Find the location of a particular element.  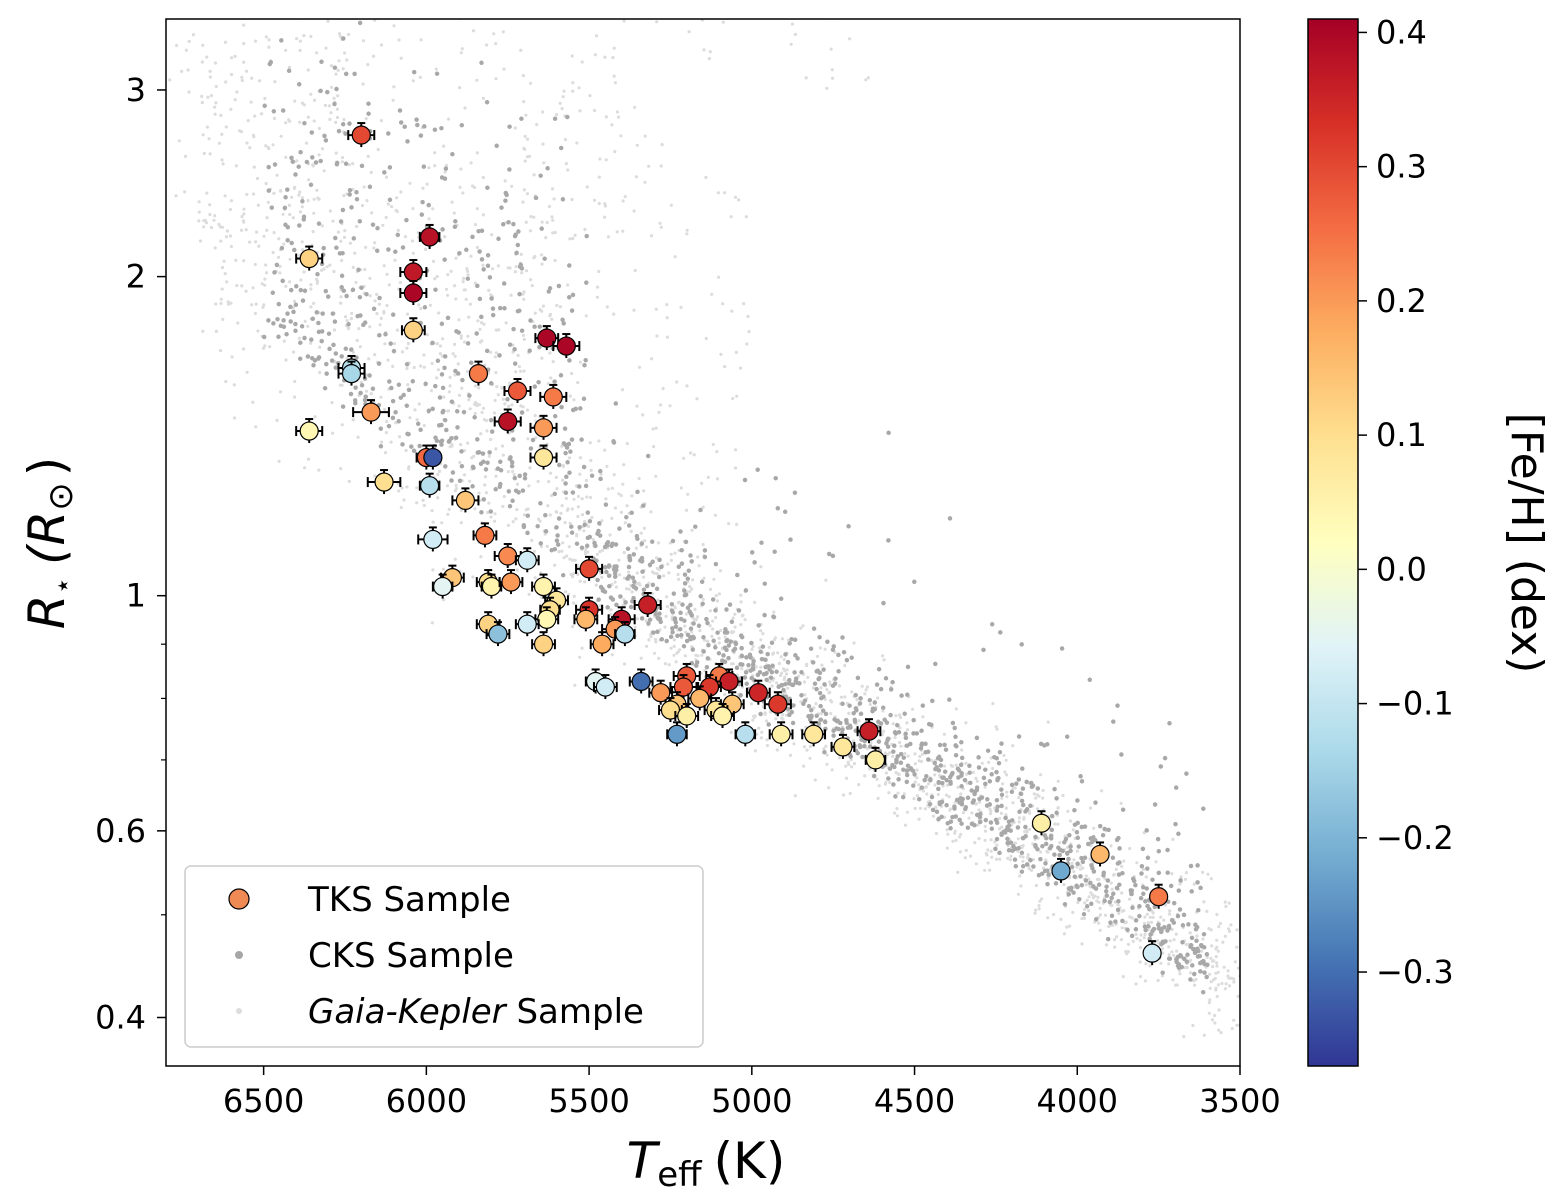

y-axis-title: R⋆ (R⊙) is located at coordinates (49, 543).